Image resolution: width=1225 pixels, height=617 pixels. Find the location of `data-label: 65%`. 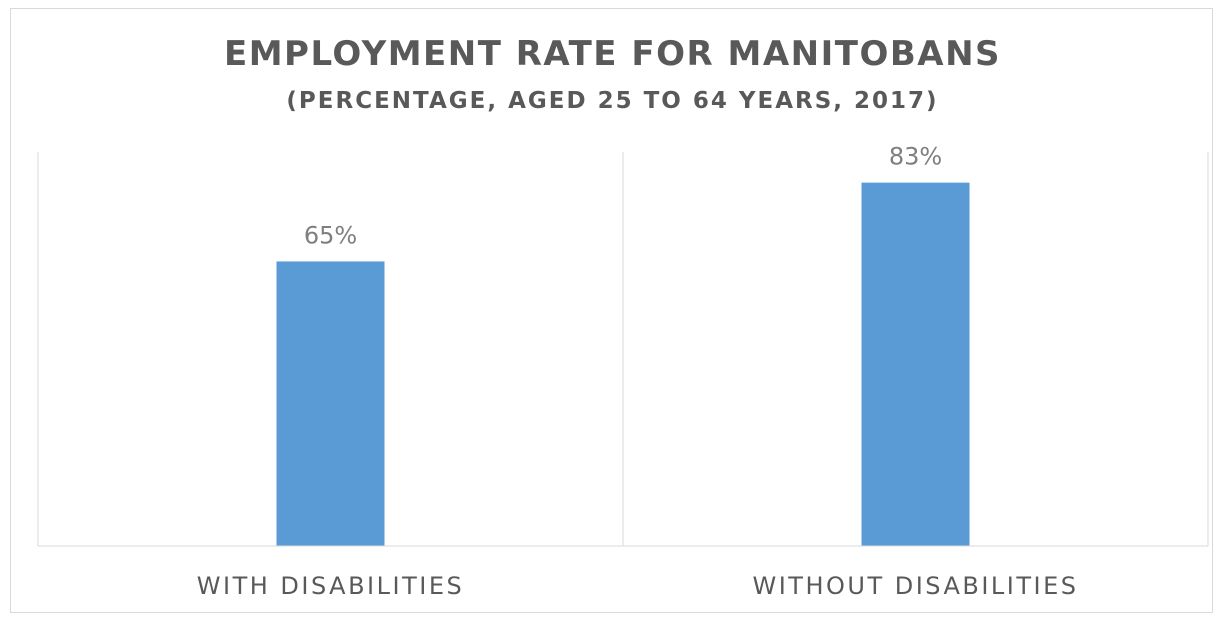

data-label: 65% is located at coordinates (330, 235).